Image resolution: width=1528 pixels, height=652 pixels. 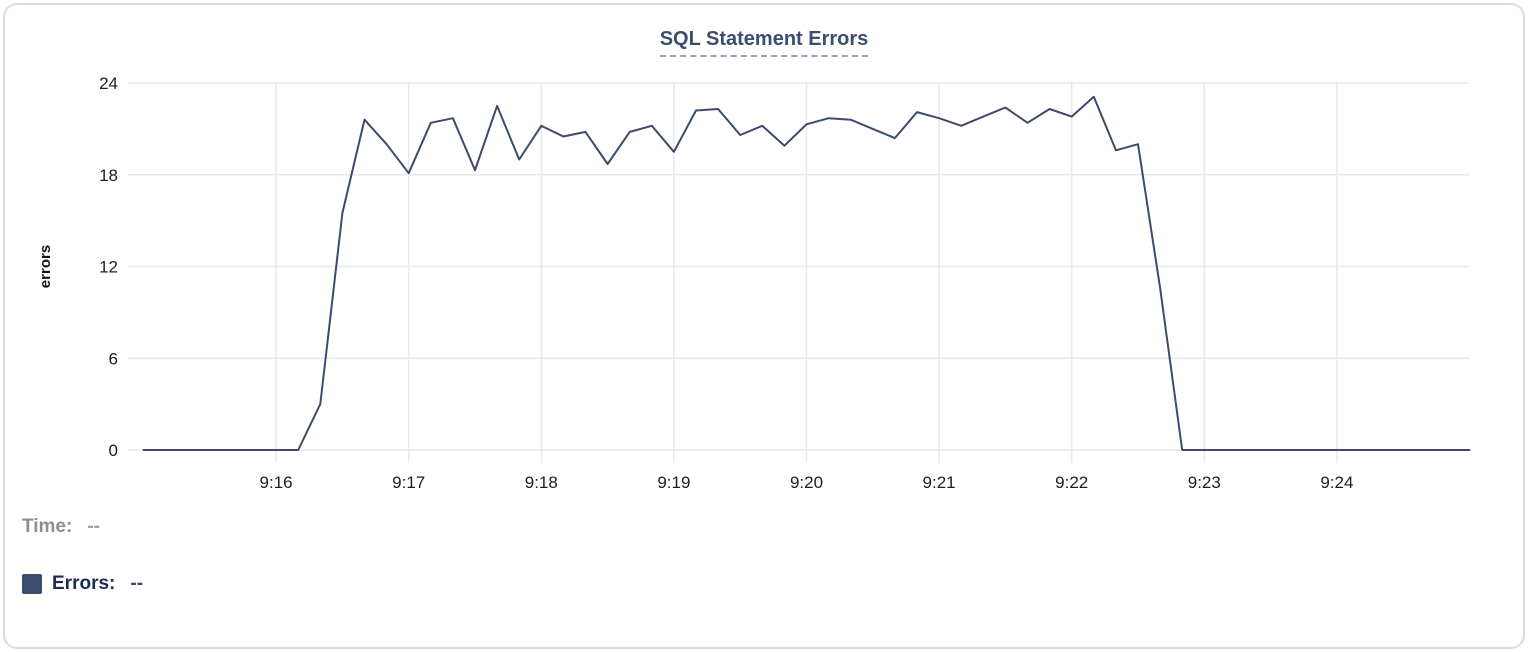 I want to click on y-tick-label: 0, so click(x=113, y=450).